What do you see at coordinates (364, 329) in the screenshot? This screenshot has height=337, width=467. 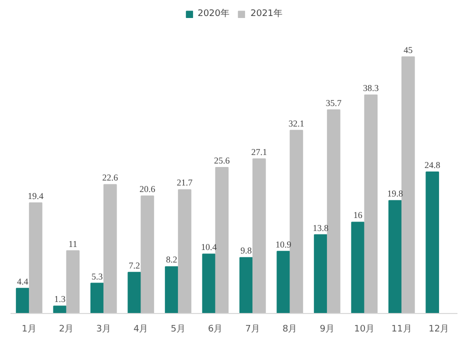 I see `x-tick-label: 10月` at bounding box center [364, 329].